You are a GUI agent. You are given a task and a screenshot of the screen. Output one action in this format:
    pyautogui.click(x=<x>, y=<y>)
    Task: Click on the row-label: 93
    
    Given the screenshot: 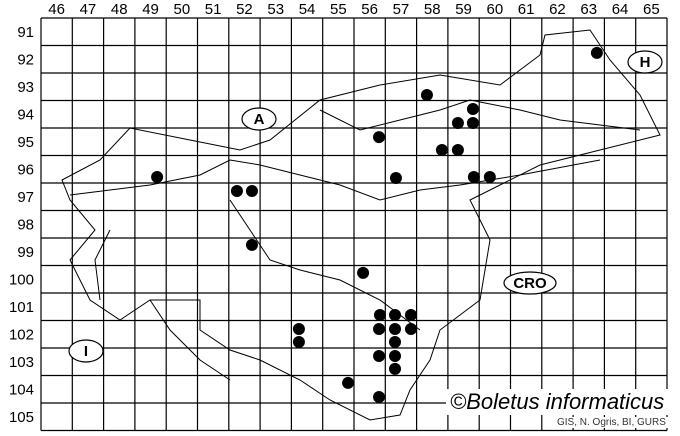 What is the action you would take?
    pyautogui.click(x=25, y=87)
    